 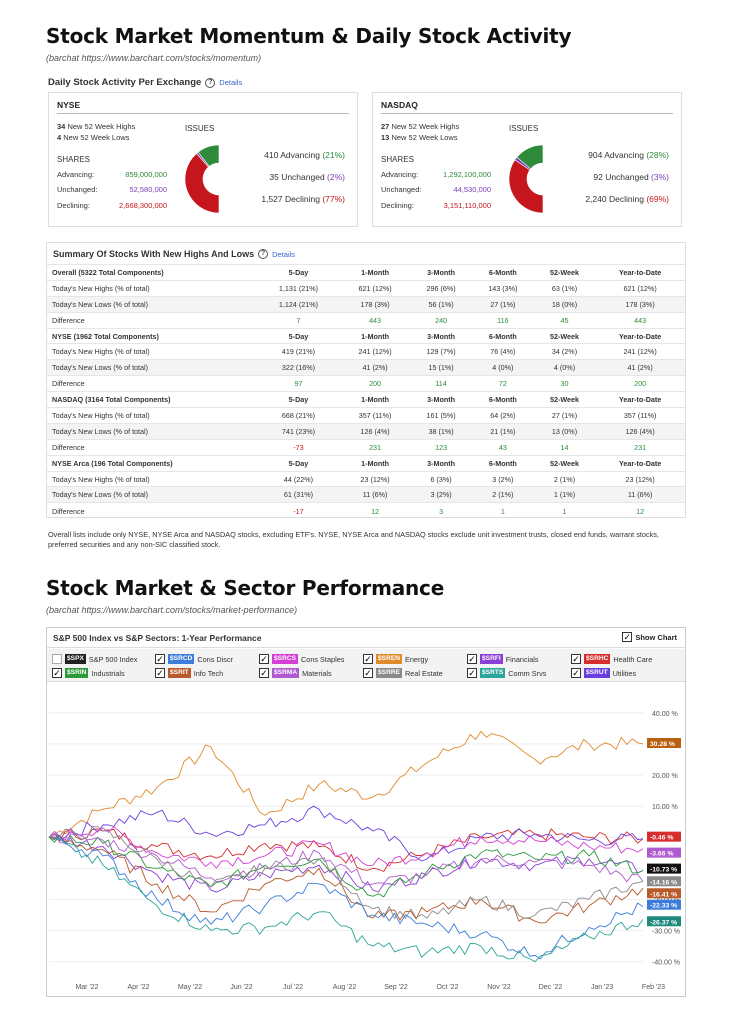 I want to click on row-label: Today's New Highs (% of total), so click(x=152, y=288).